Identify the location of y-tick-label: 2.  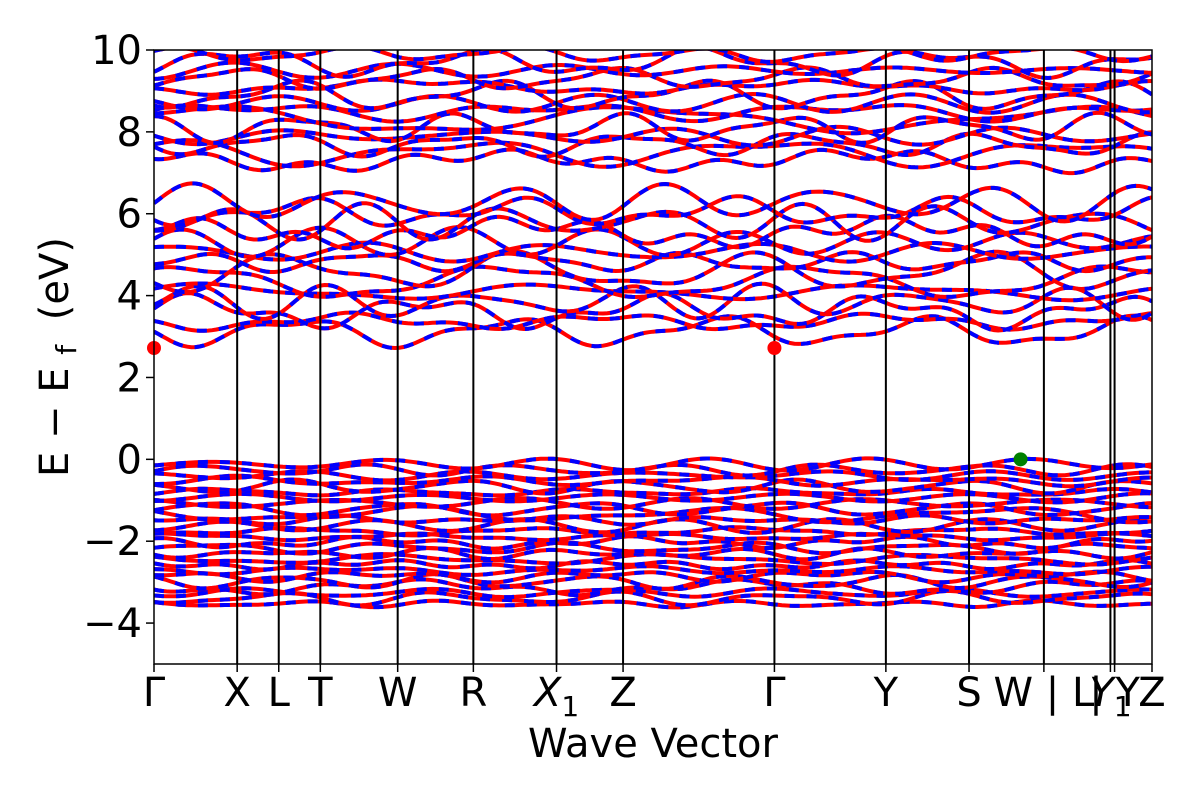
(129, 378).